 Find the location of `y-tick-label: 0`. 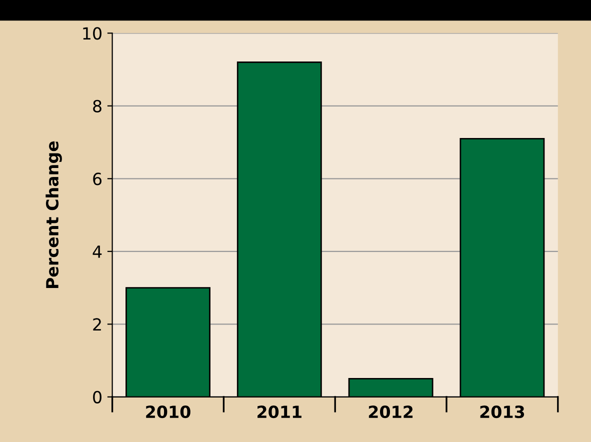

y-tick-label: 0 is located at coordinates (97, 397).